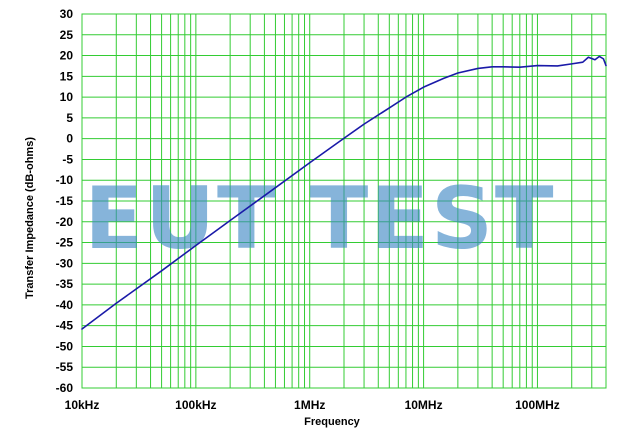  I want to click on y-tick-label: 0, so click(69, 139).